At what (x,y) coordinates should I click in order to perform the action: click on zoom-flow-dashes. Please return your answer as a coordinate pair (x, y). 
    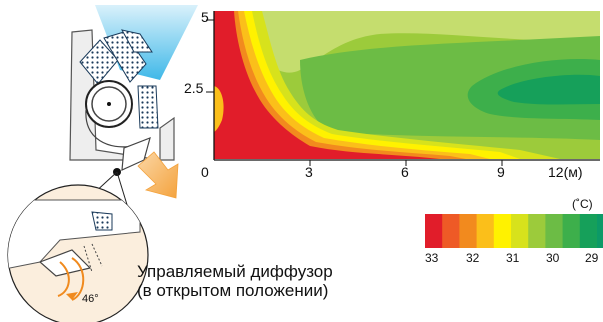
    Looking at the image, I should click on (93, 258).